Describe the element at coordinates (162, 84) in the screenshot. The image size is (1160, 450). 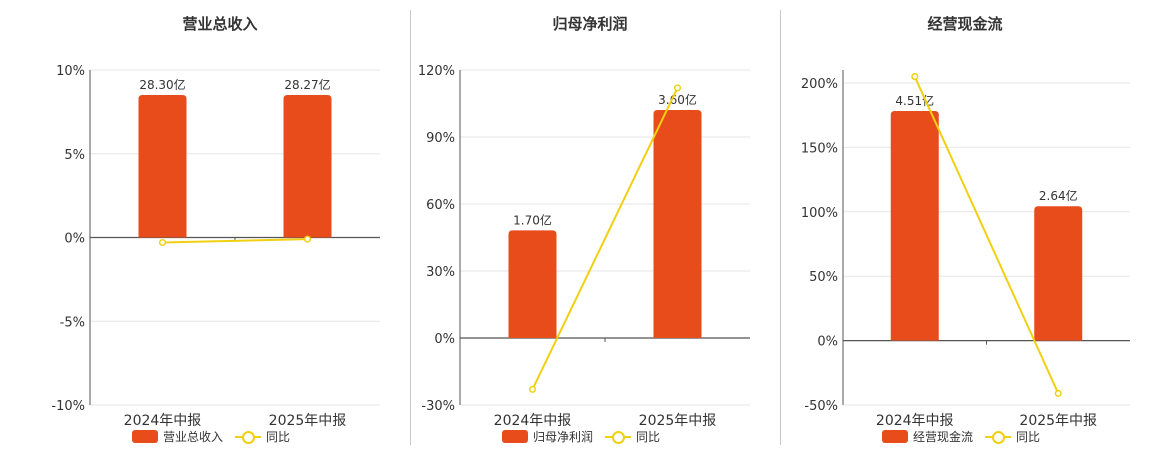
I see `bar-data-label: 28.30亿` at that location.